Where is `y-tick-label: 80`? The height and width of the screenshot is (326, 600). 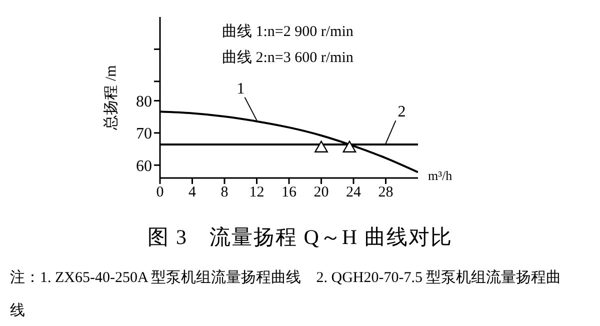 y-tick-label: 80 is located at coordinates (144, 101).